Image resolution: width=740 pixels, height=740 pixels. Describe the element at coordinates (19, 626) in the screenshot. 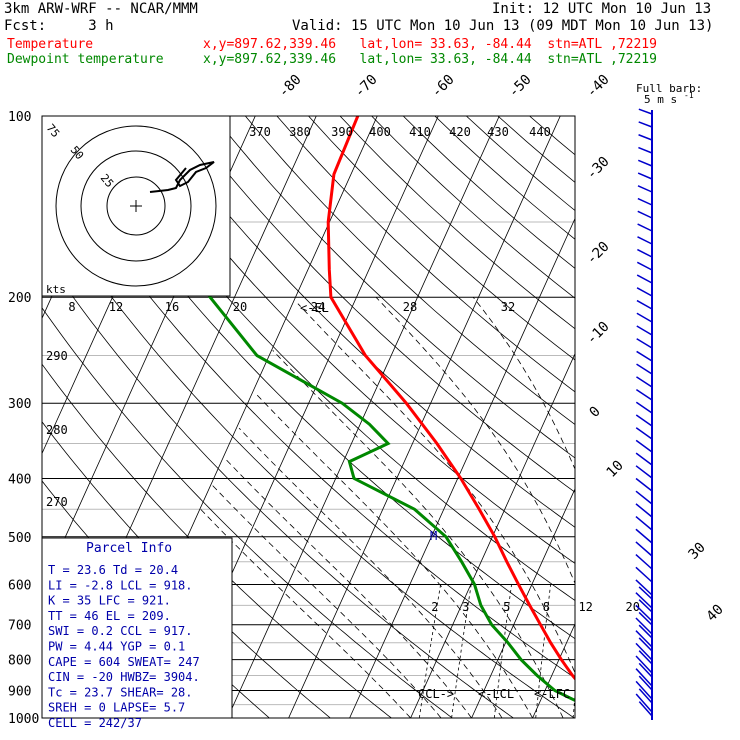

I see `pressure-tick-label: 700` at that location.